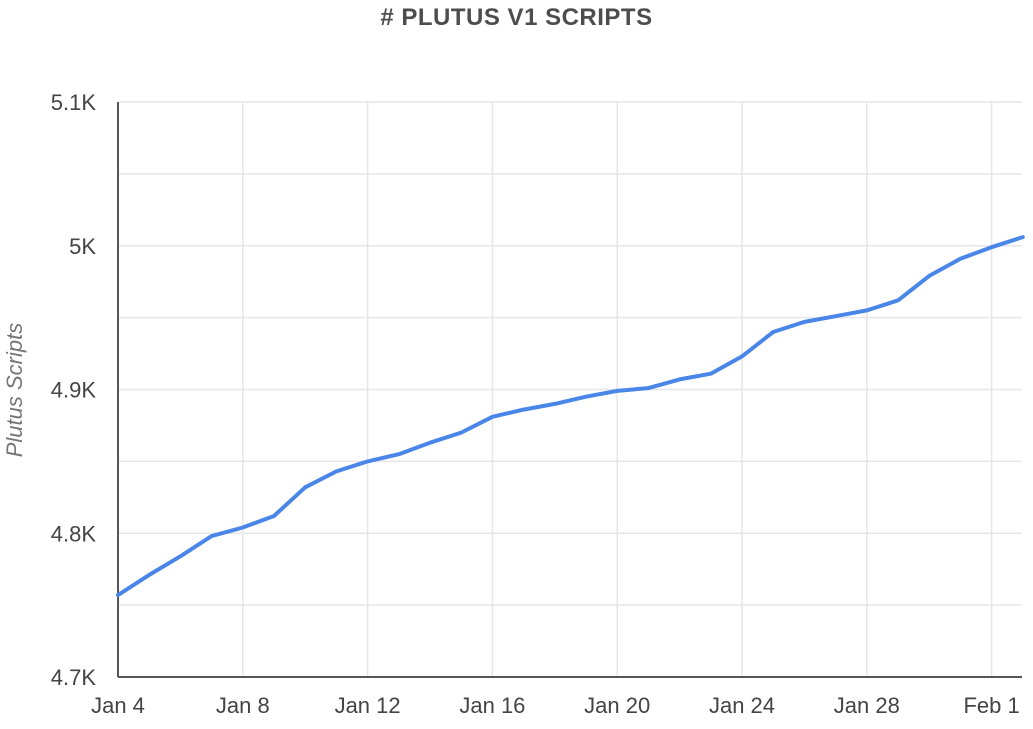  What do you see at coordinates (516, 17) in the screenshot?
I see `chart-title: # PLUTUS V1 SCRIPTS` at bounding box center [516, 17].